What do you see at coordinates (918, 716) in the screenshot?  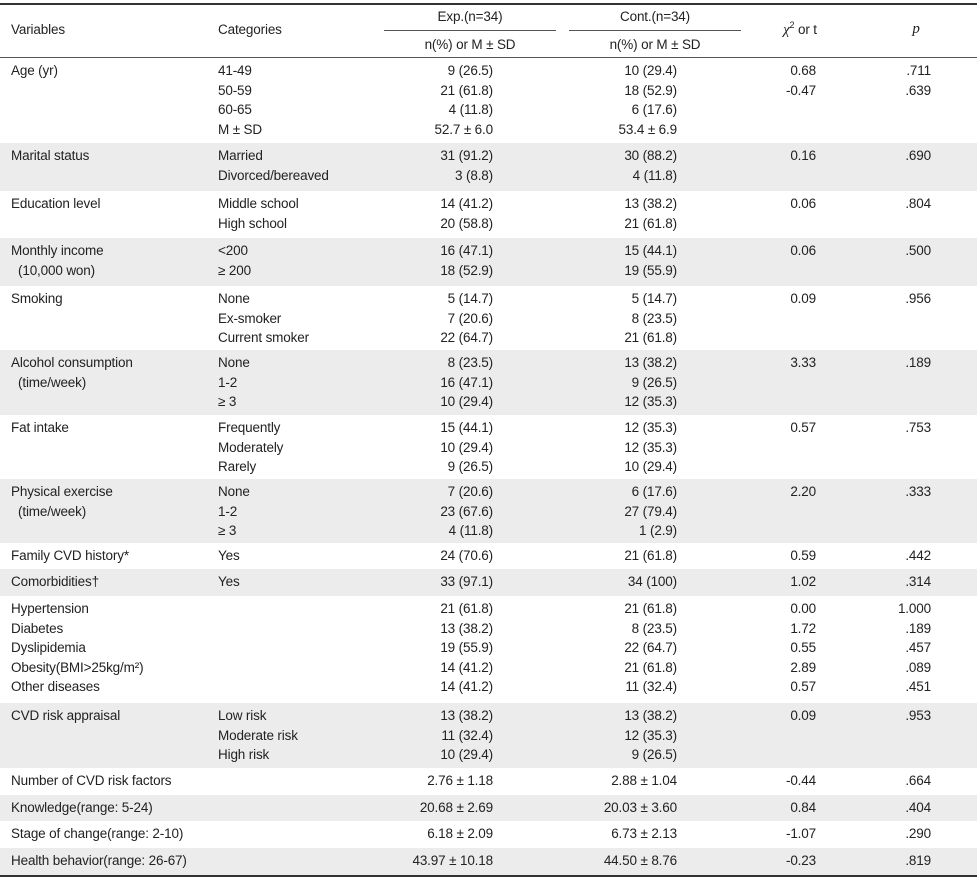 I see `p-value-cell: .953` at bounding box center [918, 716].